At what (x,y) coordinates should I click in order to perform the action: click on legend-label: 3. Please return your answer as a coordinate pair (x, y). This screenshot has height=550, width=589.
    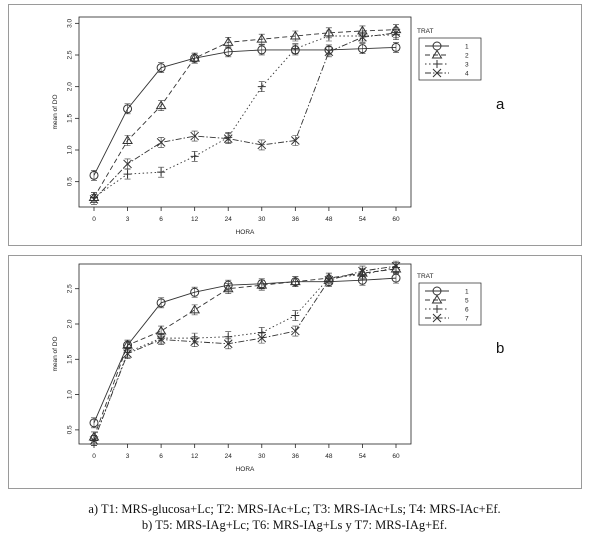
    Looking at the image, I should click on (467, 65).